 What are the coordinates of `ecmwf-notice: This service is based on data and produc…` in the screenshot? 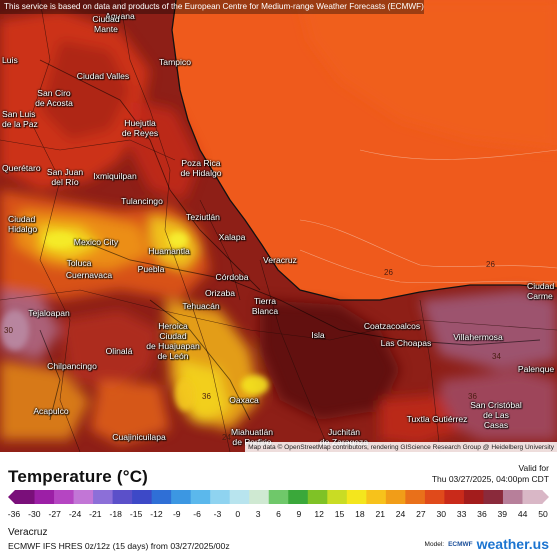 It's located at (212, 7).